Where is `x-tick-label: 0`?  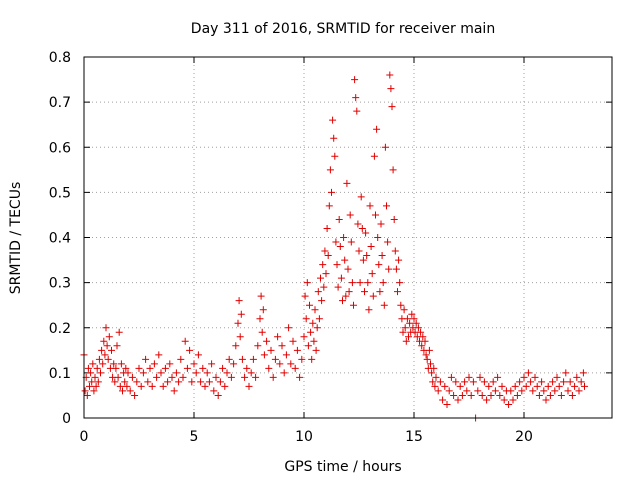
x-tick-label: 0 is located at coordinates (84, 437).